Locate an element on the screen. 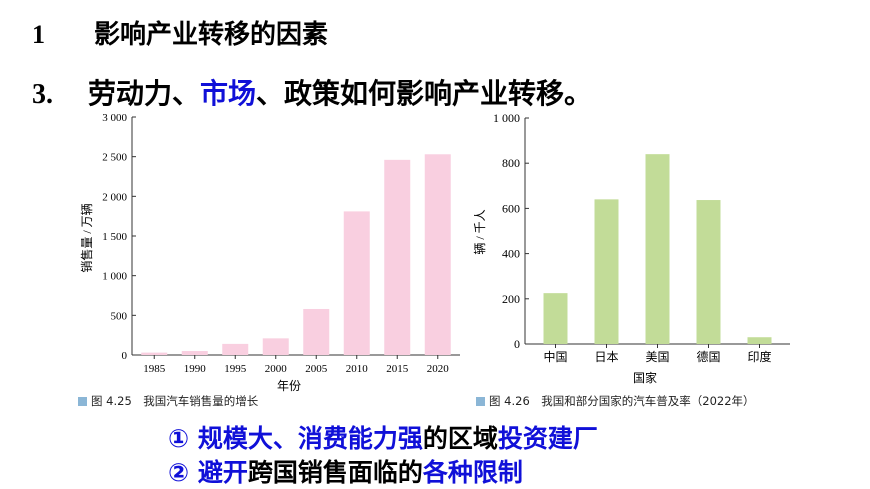 The height and width of the screenshot is (489, 870). chart1-caption: 图 4.25 我国汽车销售量的增长 is located at coordinates (168, 401).